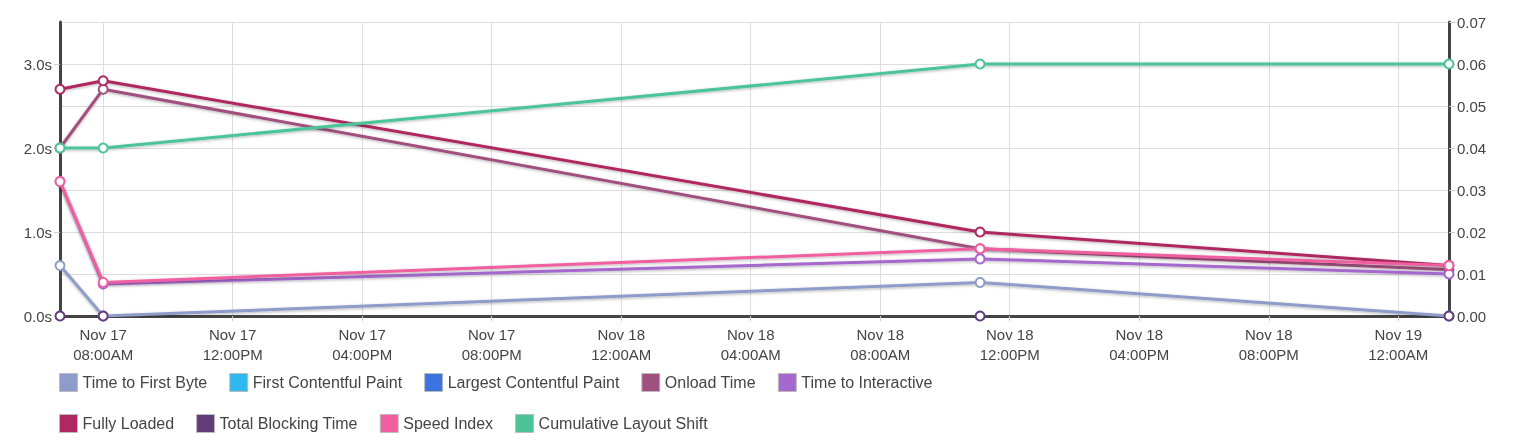  Describe the element at coordinates (288, 423) in the screenshot. I see `legend-label: Total Blocking Time` at that location.